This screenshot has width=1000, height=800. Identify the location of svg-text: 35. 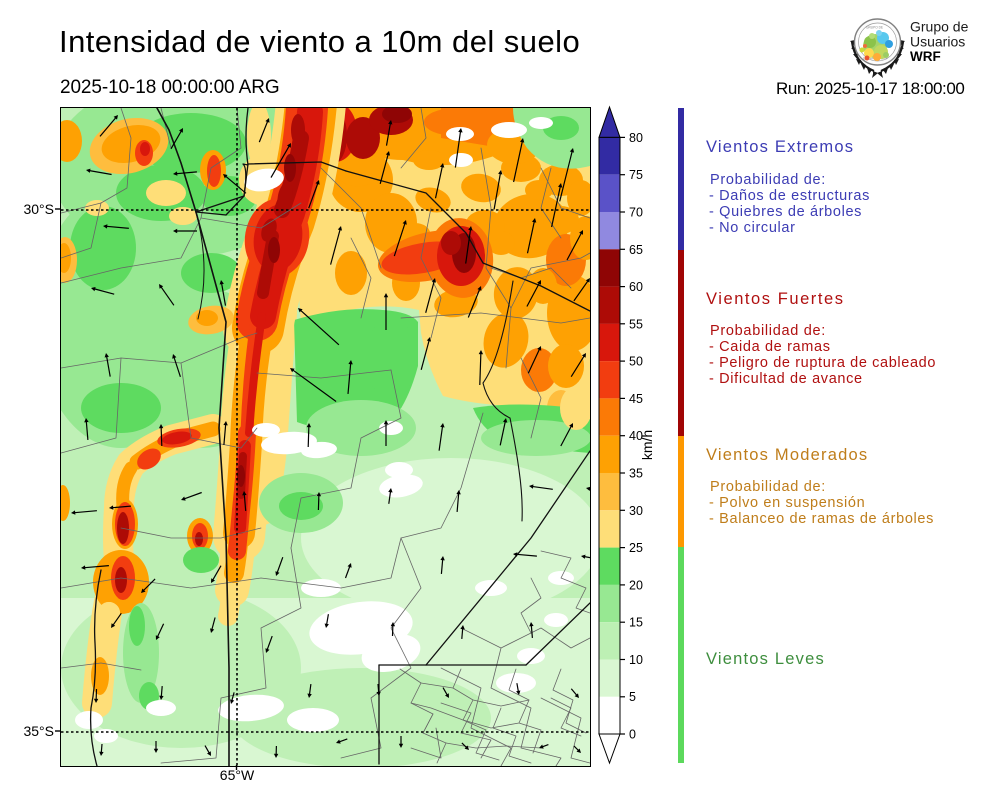
(636, 474).